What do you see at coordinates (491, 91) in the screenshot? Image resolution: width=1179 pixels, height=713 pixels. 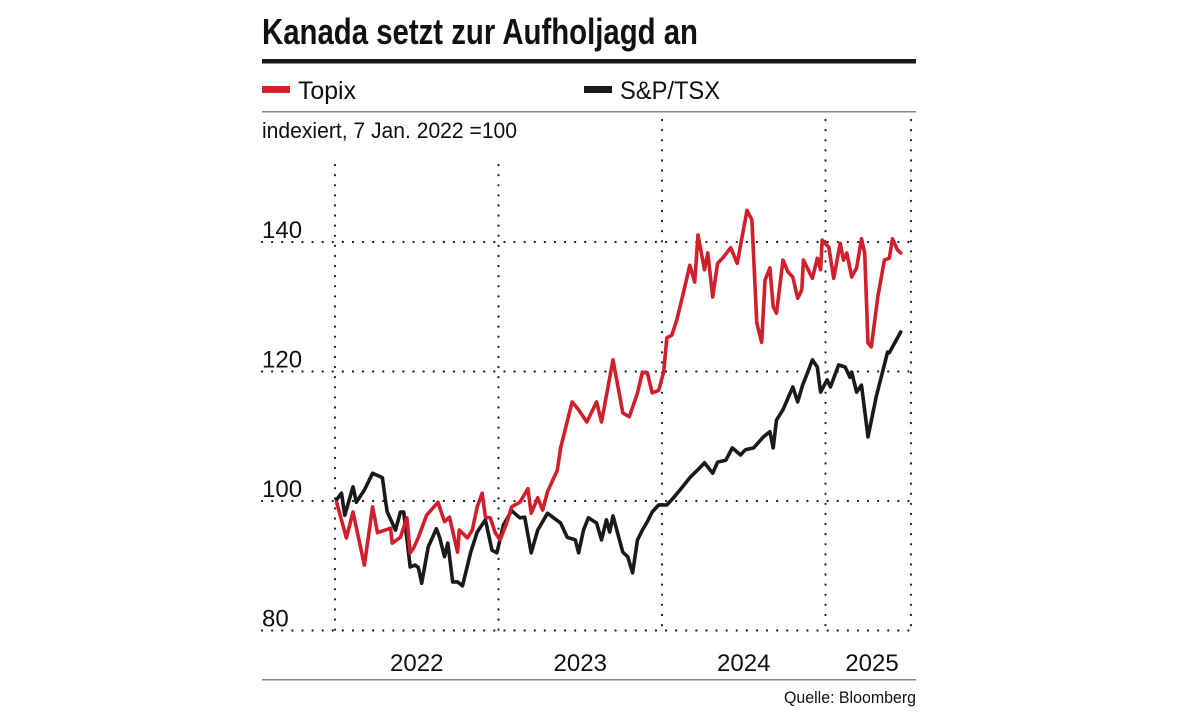 I see `legend: Topix S&P/TSX` at bounding box center [491, 91].